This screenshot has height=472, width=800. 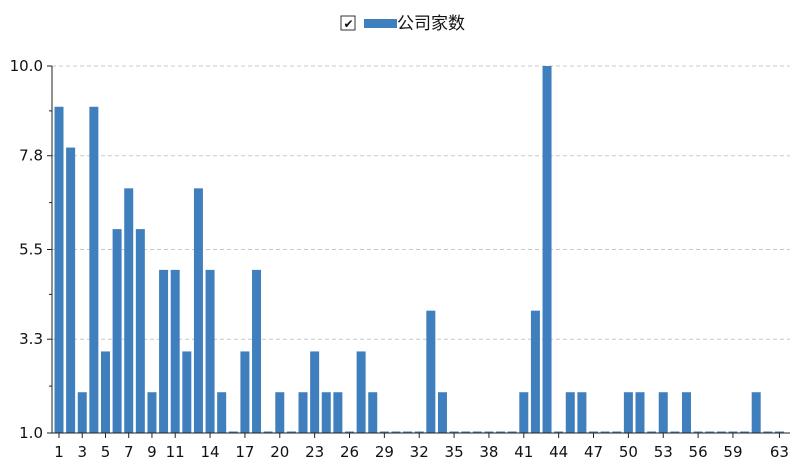 I want to click on x-tick-label: 1, so click(x=59, y=452).